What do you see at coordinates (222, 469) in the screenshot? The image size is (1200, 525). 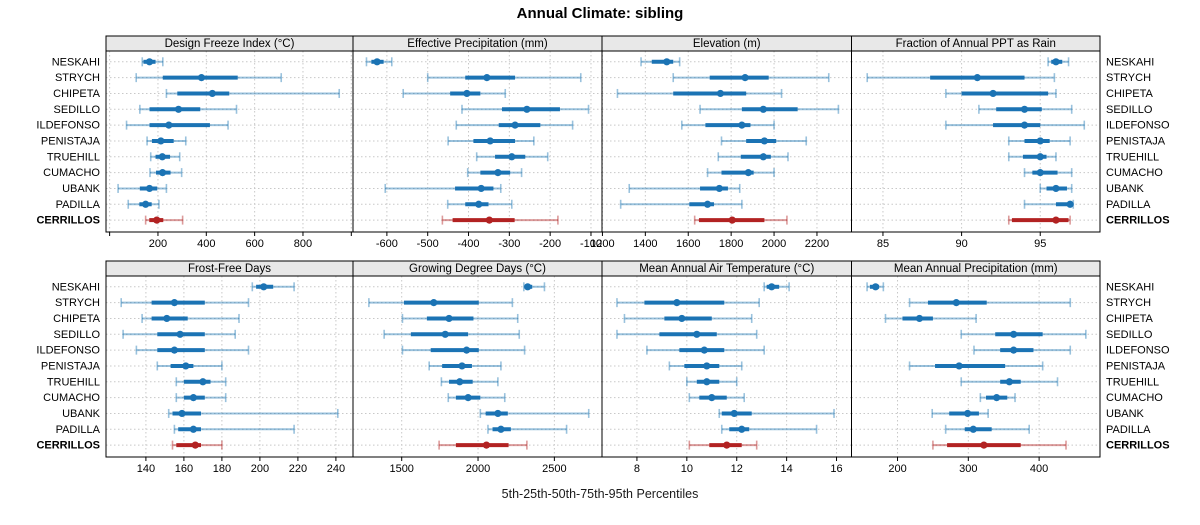 I see `axis-tick-label: 180` at bounding box center [222, 469].